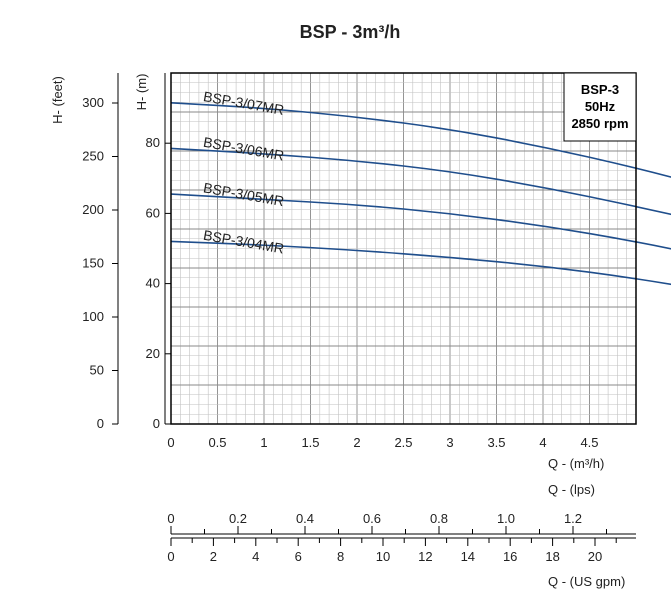 The width and height of the screenshot is (671, 597). Describe the element at coordinates (420, 181) in the screenshot. I see `curve-bsp-3-06mr` at that location.